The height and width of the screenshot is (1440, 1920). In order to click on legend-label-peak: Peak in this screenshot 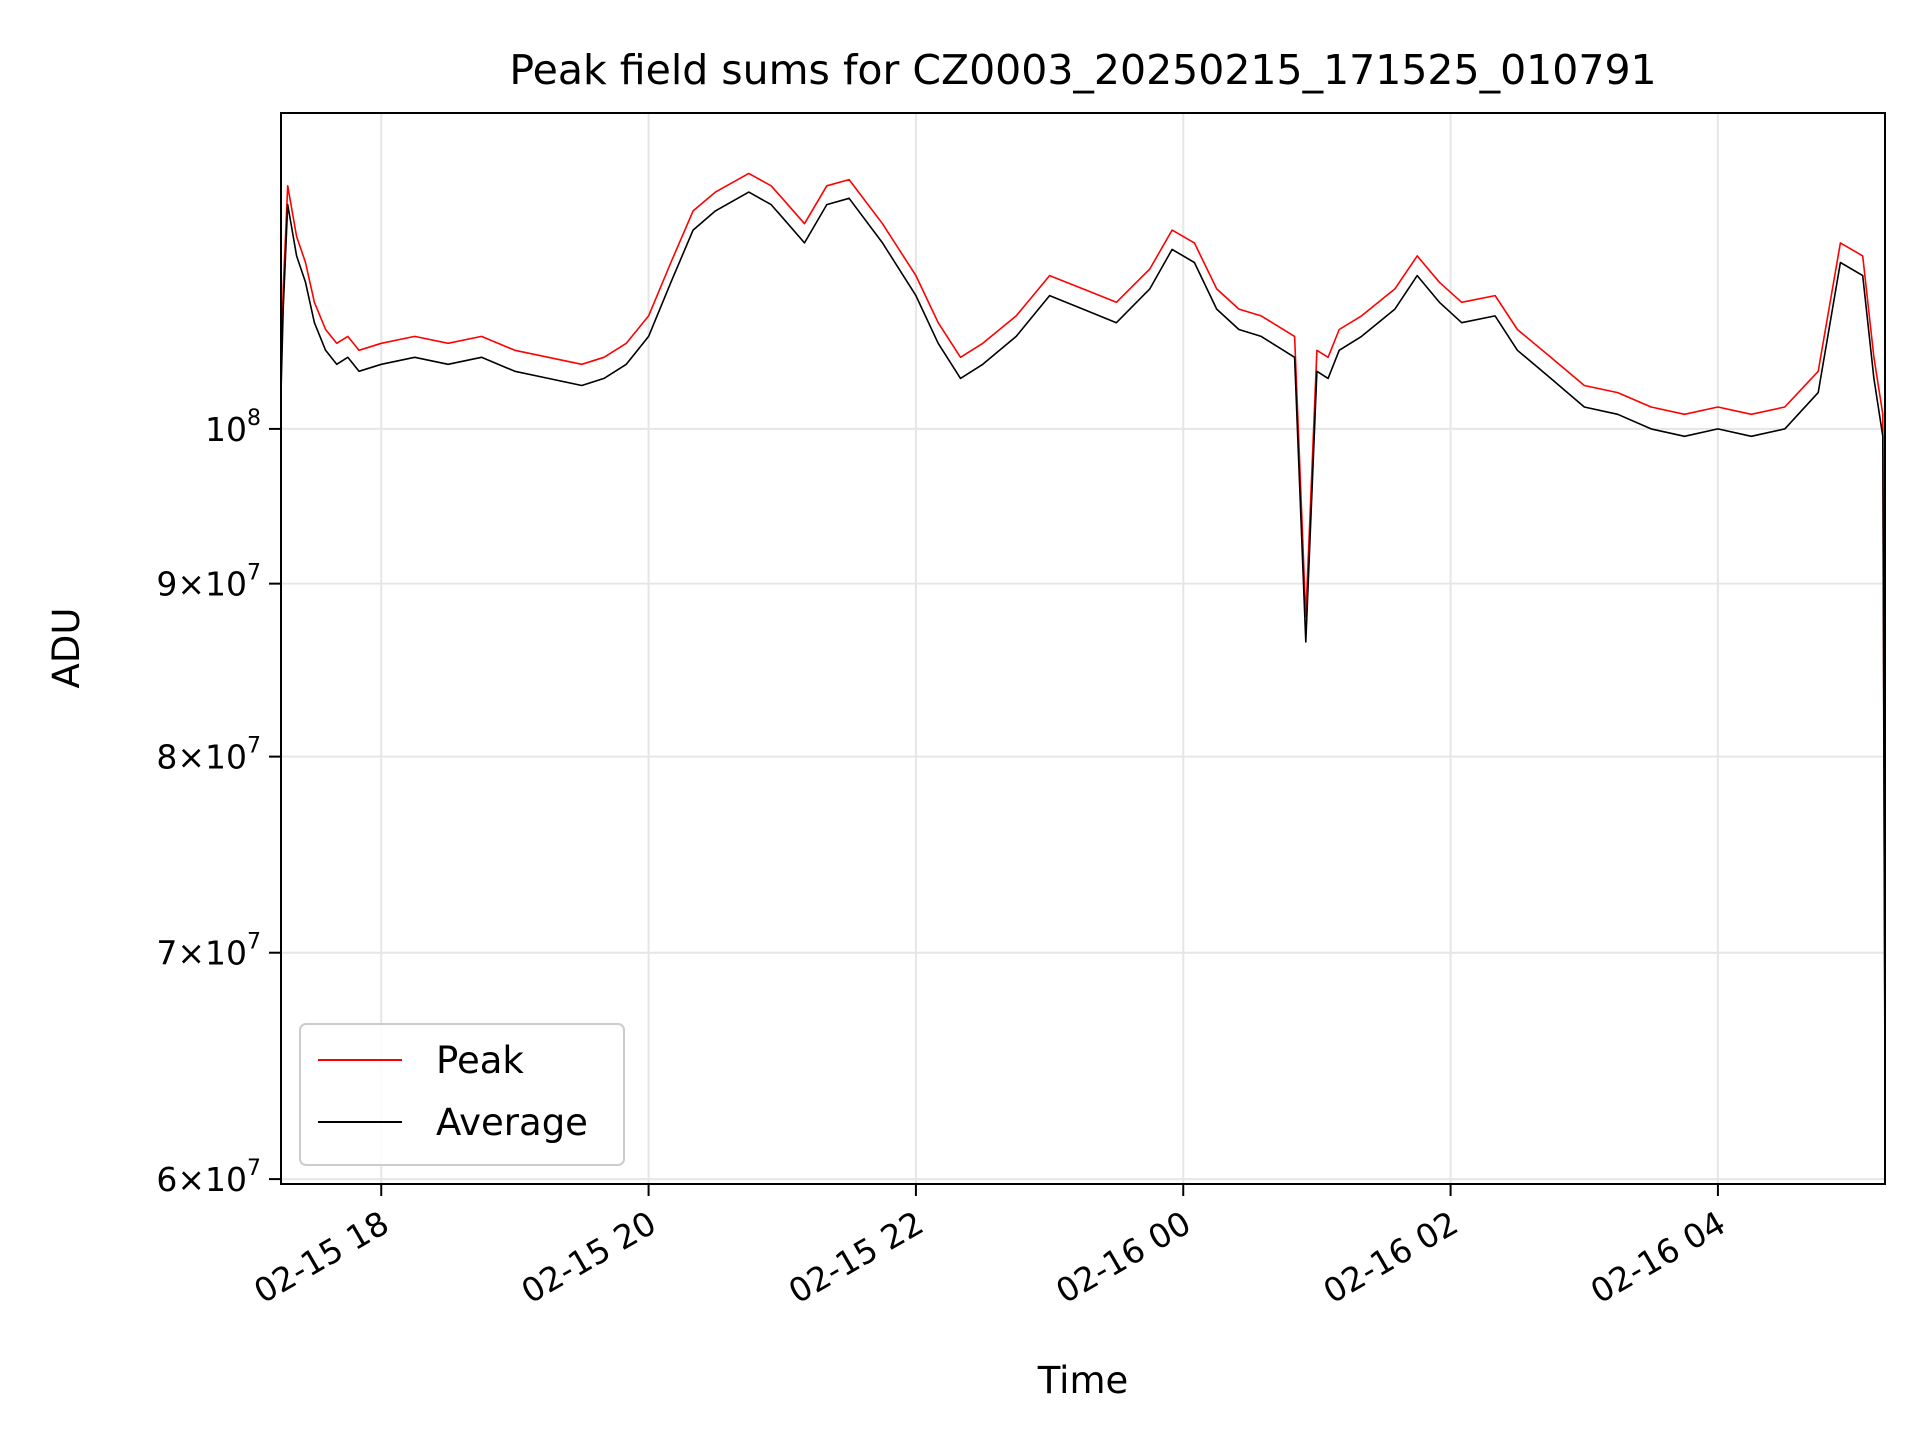, I will do `click(480, 1060)`.